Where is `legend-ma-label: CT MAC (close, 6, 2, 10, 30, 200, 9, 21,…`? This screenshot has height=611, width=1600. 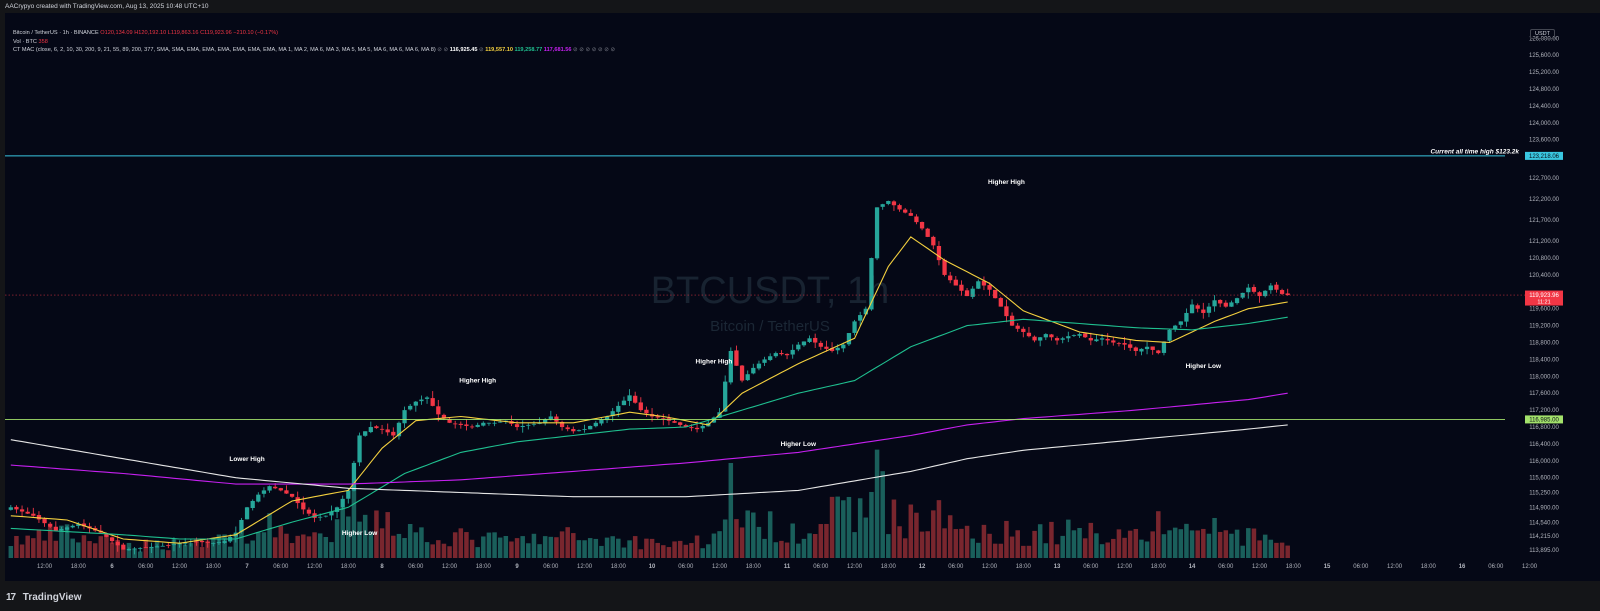
legend-ma-label: CT MAC (close, 6, 2, 10, 30, 200, 9, 21,… is located at coordinates (224, 50).